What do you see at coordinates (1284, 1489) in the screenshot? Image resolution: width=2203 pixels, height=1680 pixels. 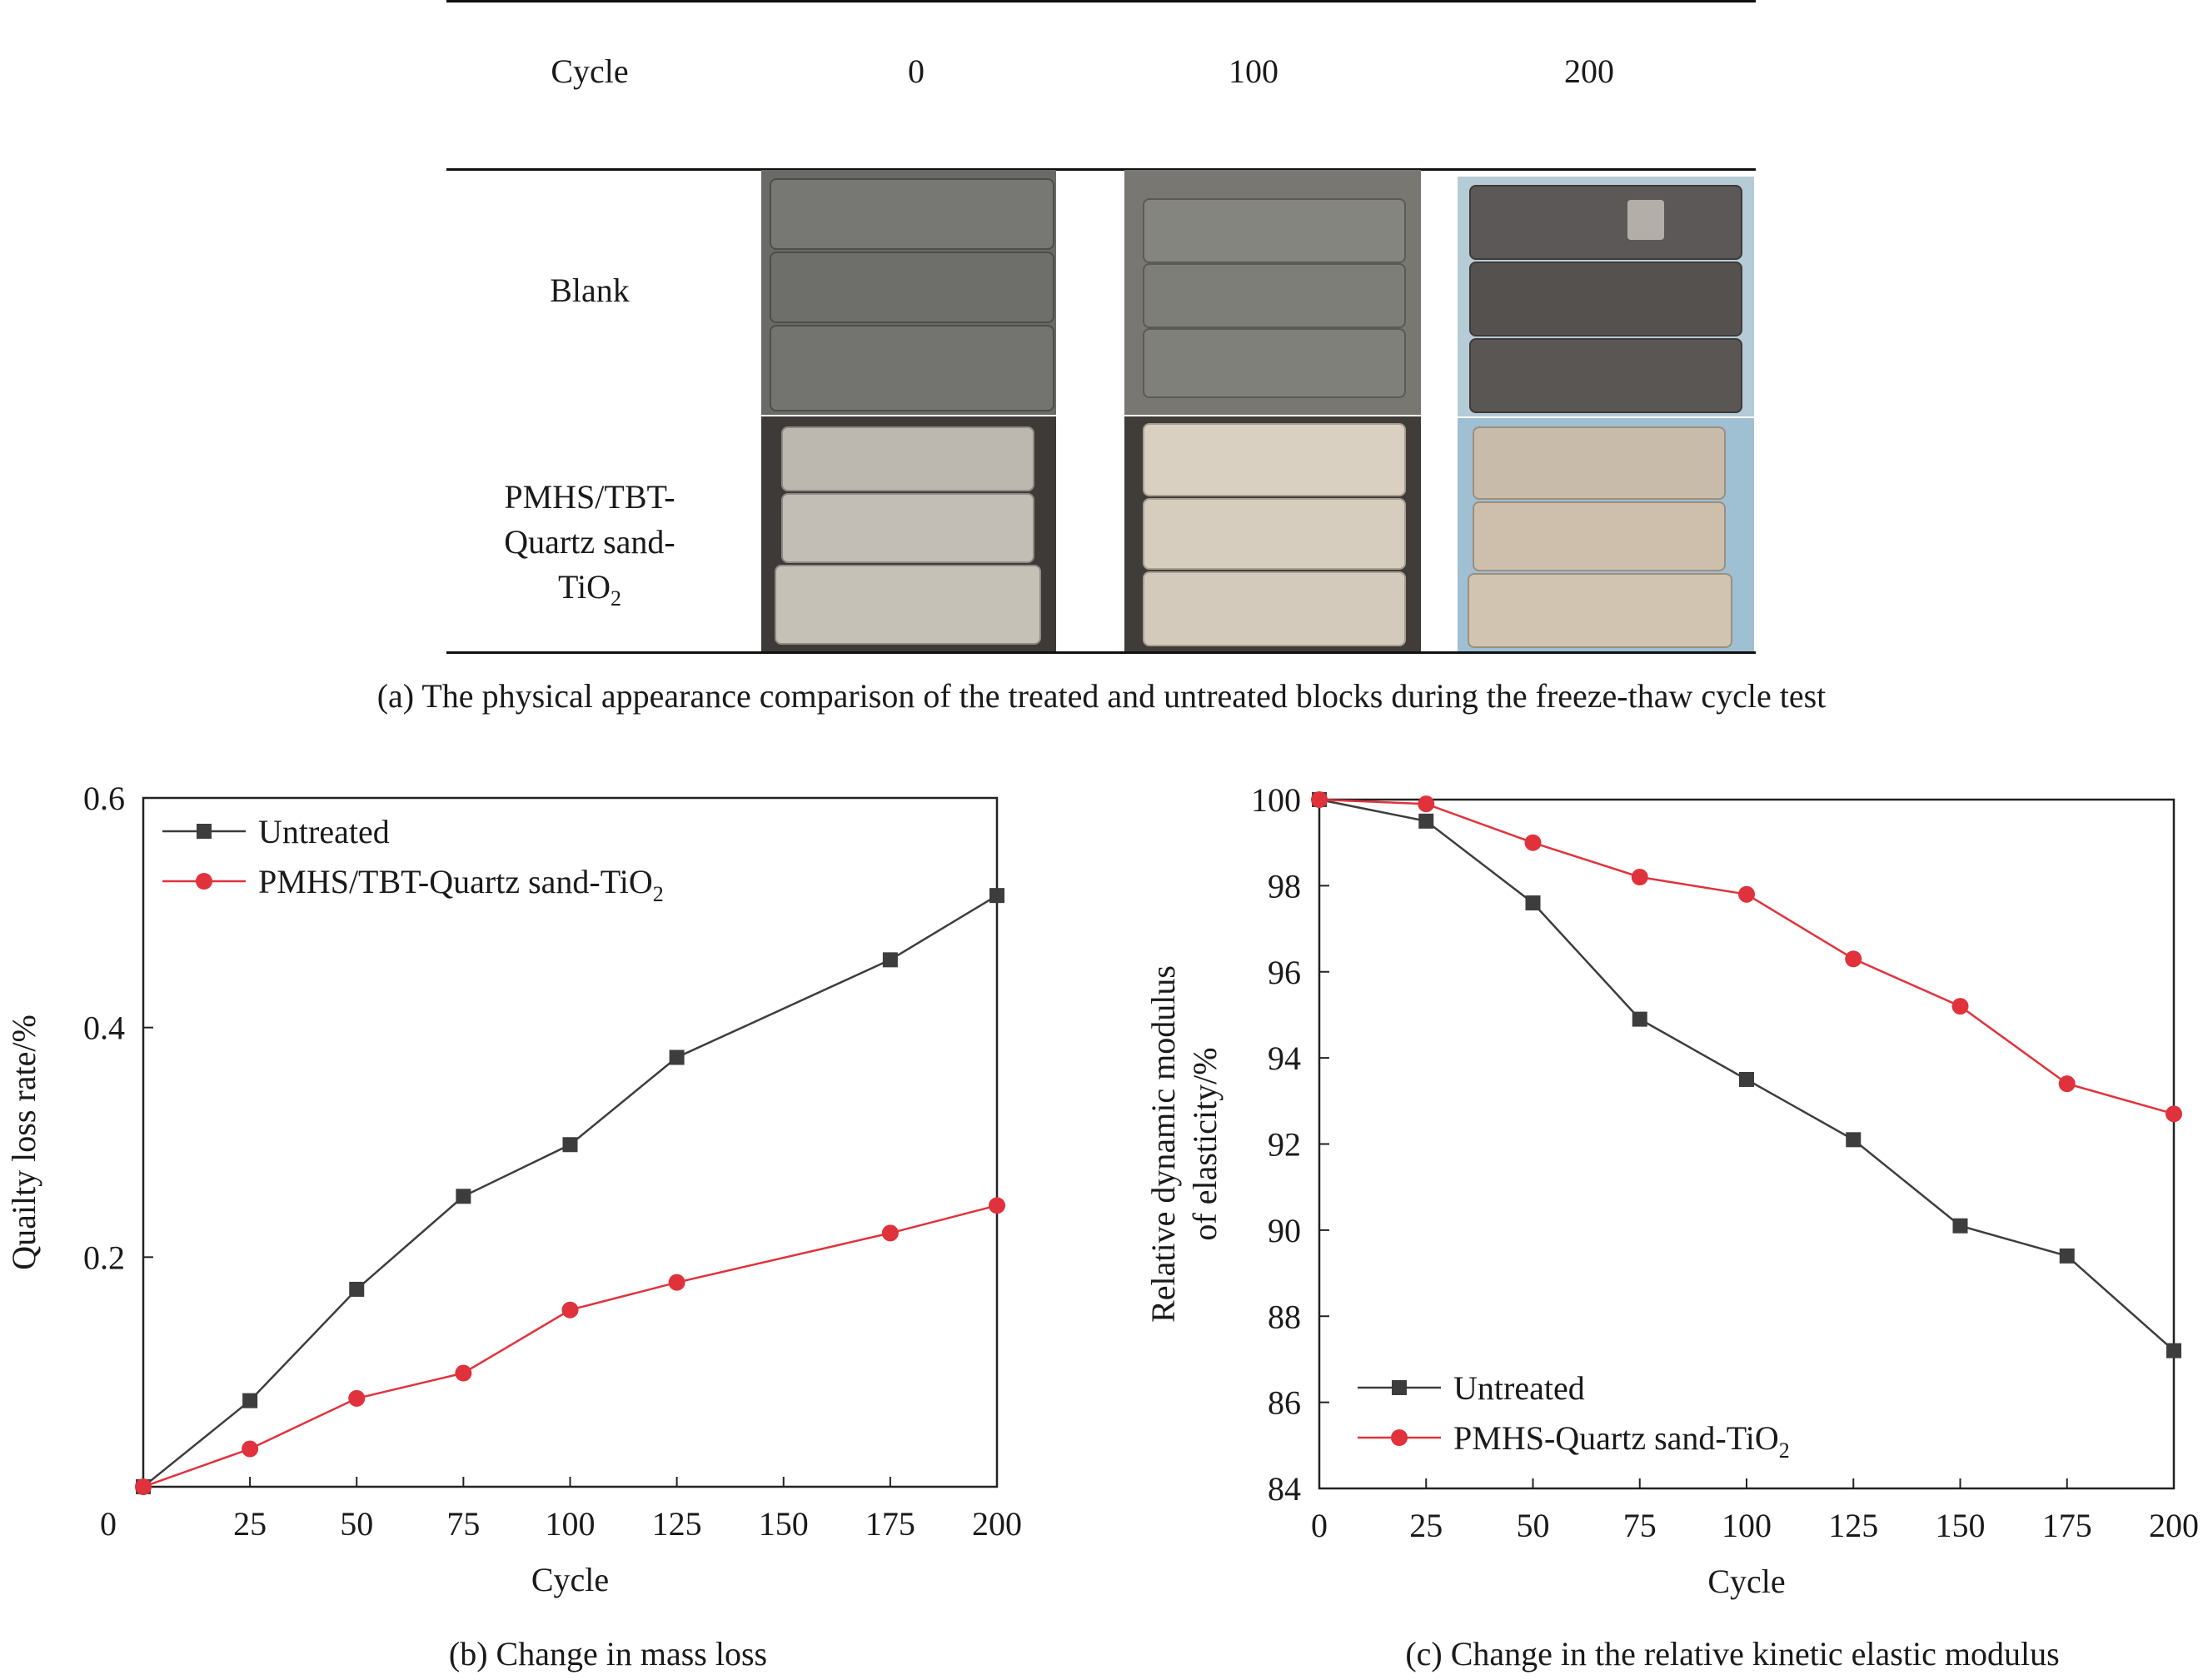 I see `y-tick-label: 84` at bounding box center [1284, 1489].